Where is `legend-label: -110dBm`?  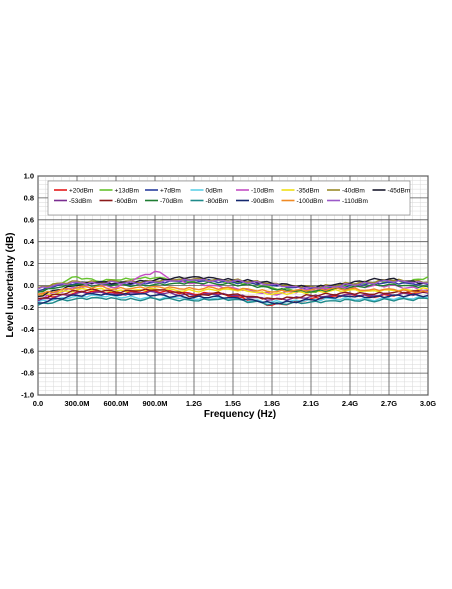
legend-label: -110dBm is located at coordinates (355, 201).